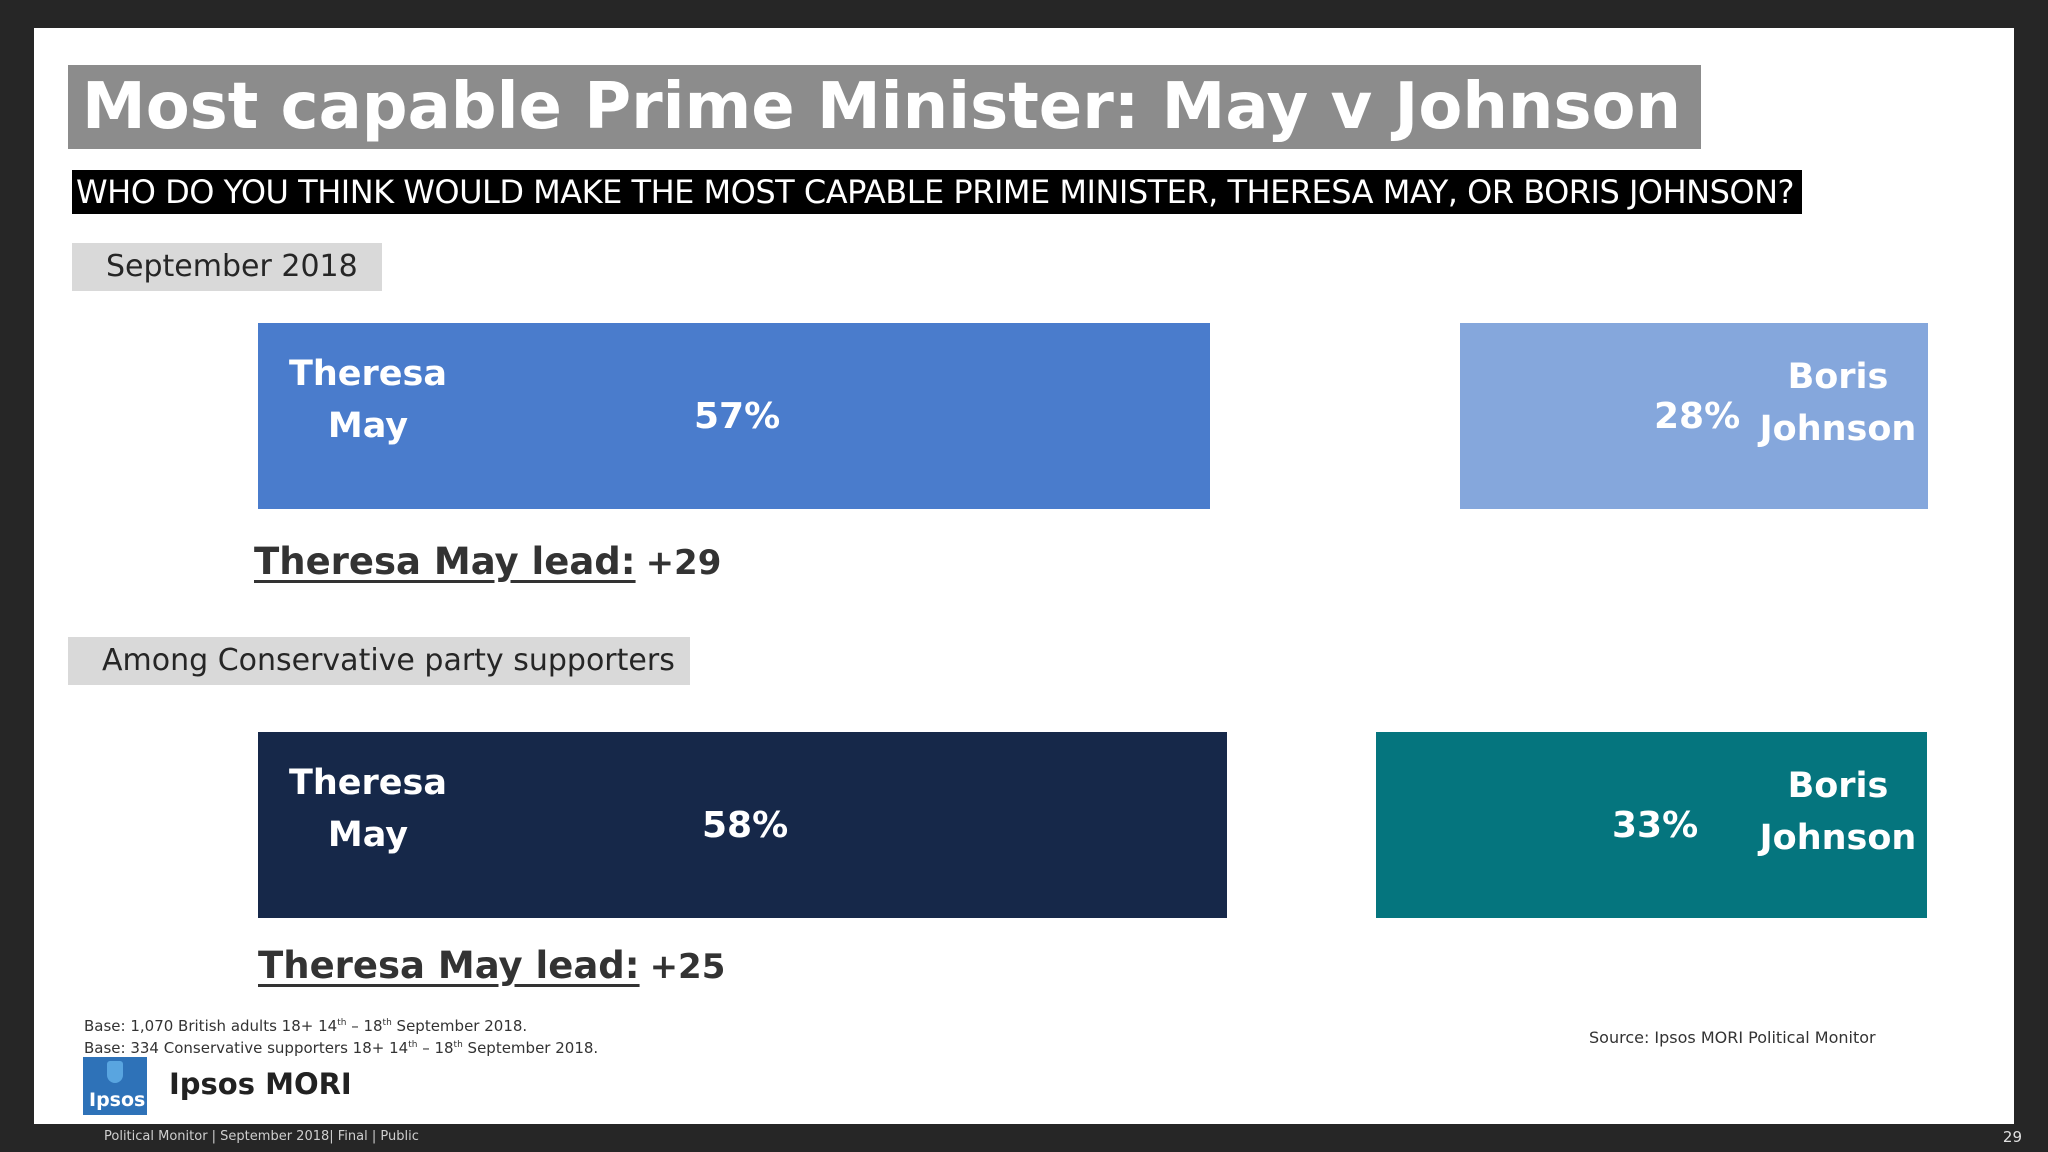 The width and height of the screenshot is (2048, 1152). Describe the element at coordinates (379, 661) in the screenshot. I see `section-label-conservative: Among Conservative party supporters` at that location.